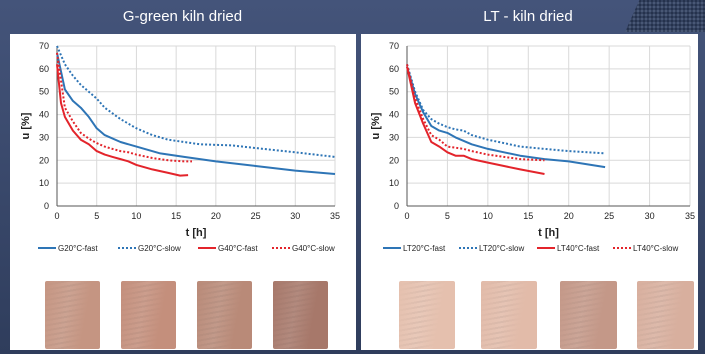 This screenshot has height=354, width=705. I want to click on wood-sample-g40-fast, so click(224, 315).